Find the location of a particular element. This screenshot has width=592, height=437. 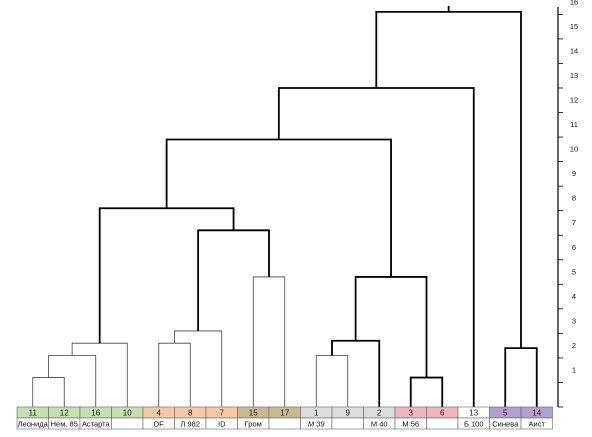

leaf-number: 14 is located at coordinates (536, 413).